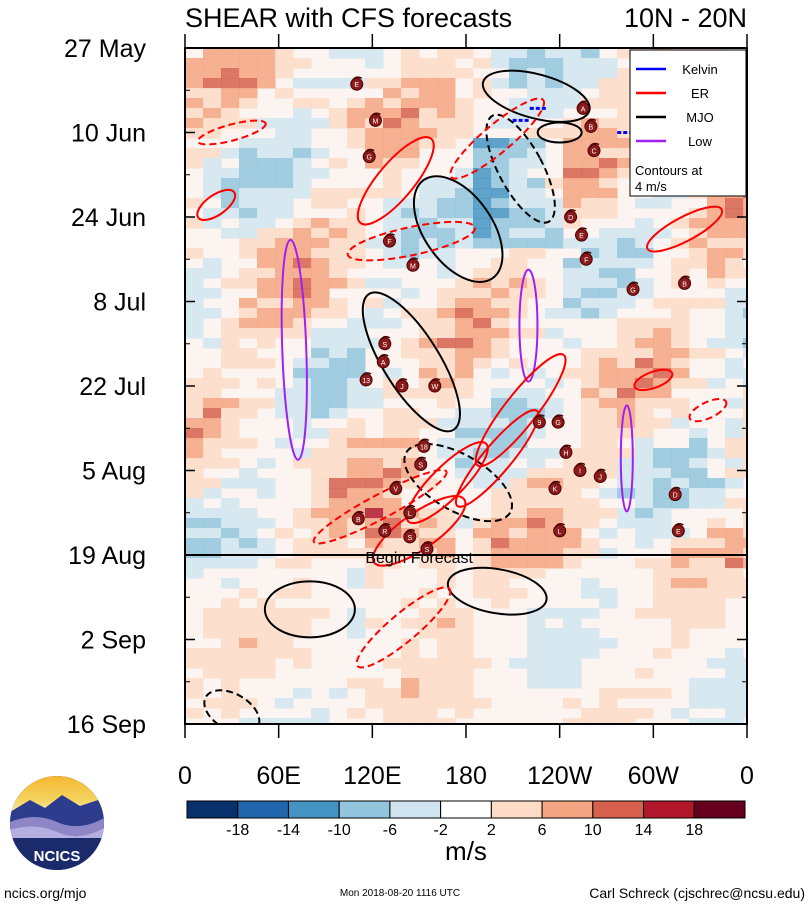 This screenshot has width=809, height=907. What do you see at coordinates (675, 495) in the screenshot?
I see `storm-icon` at bounding box center [675, 495].